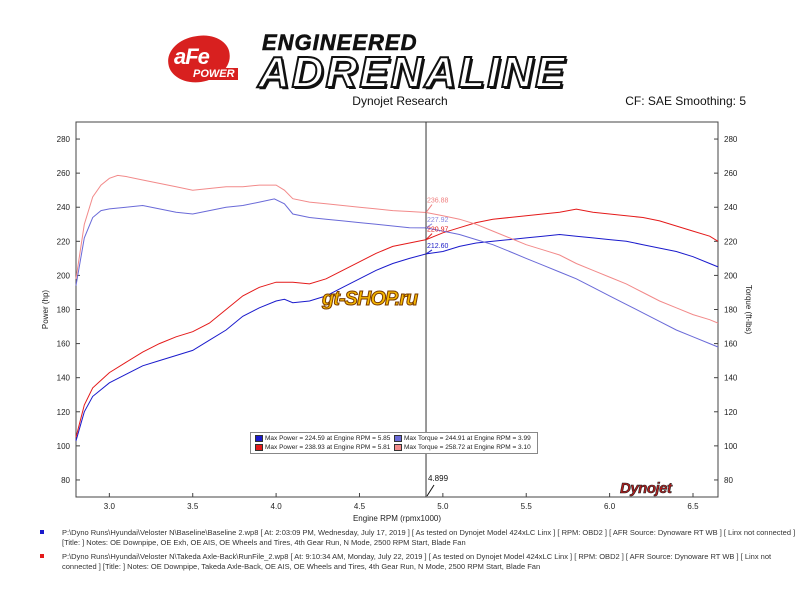  Describe the element at coordinates (360, 506) in the screenshot. I see `x-tick-label: 4.5` at that location.